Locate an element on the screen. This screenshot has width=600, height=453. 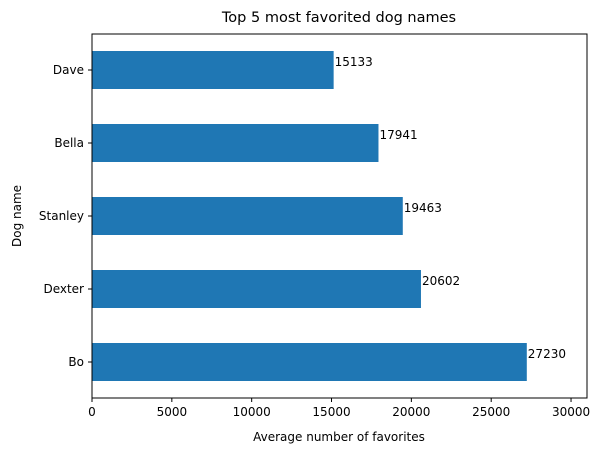
y-tick-label-dave: Dave is located at coordinates (68, 70).